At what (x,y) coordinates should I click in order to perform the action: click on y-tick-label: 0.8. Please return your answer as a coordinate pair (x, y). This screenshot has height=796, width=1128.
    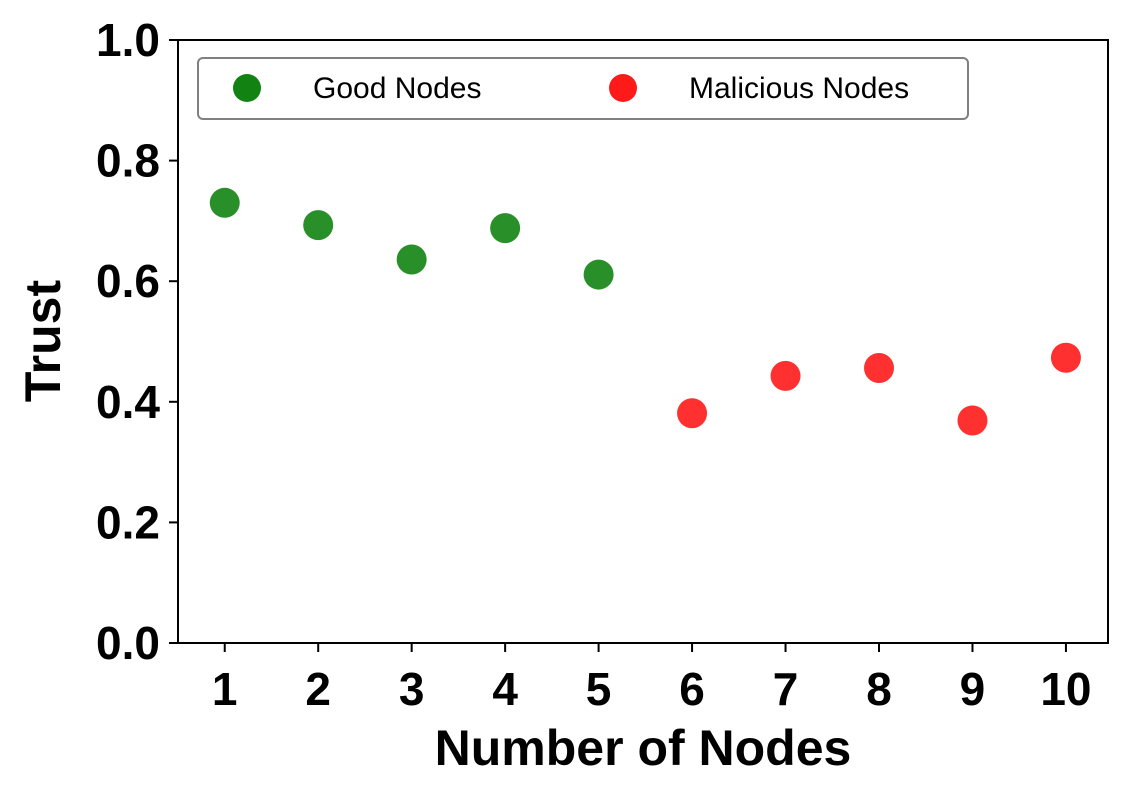
    Looking at the image, I should click on (128, 161).